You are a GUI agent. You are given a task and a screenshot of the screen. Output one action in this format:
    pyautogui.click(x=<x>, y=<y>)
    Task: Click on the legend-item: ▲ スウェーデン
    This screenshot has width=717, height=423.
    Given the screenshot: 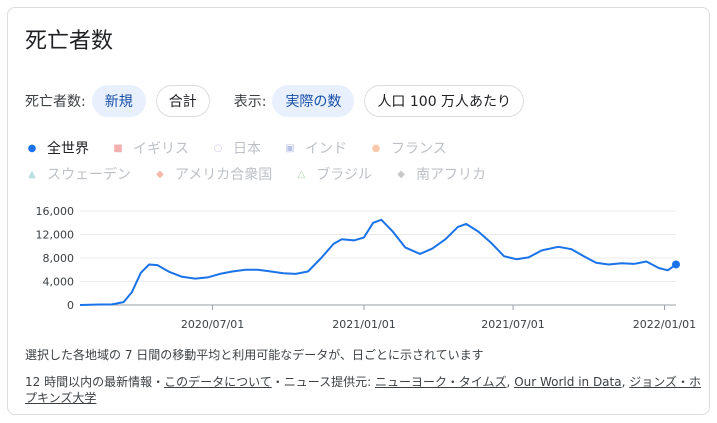 What is the action you would take?
    pyautogui.click(x=78, y=174)
    